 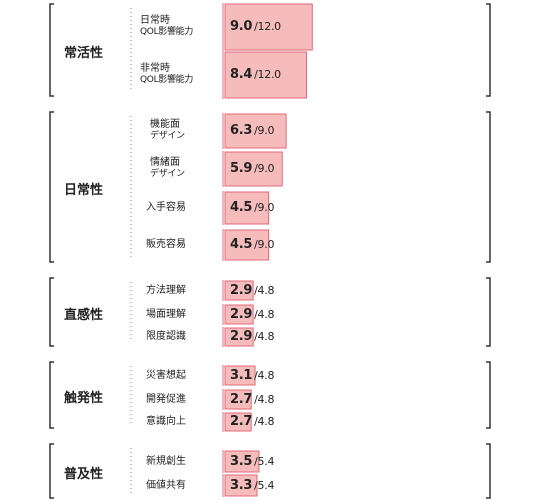 I want to click on row-label: 災害想起, so click(x=166, y=376).